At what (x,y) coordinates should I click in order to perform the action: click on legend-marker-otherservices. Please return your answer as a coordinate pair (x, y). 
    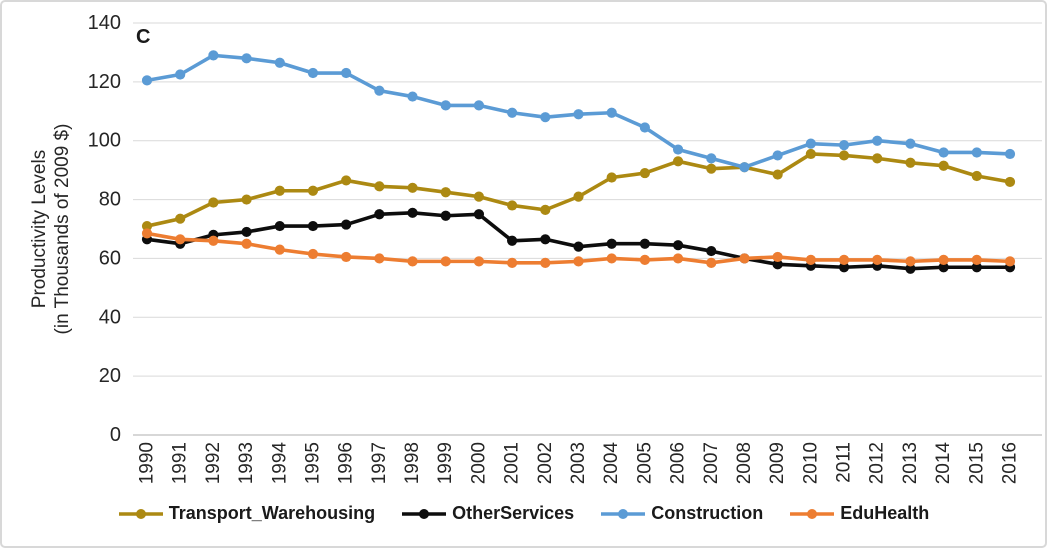
    Looking at the image, I should click on (424, 513).